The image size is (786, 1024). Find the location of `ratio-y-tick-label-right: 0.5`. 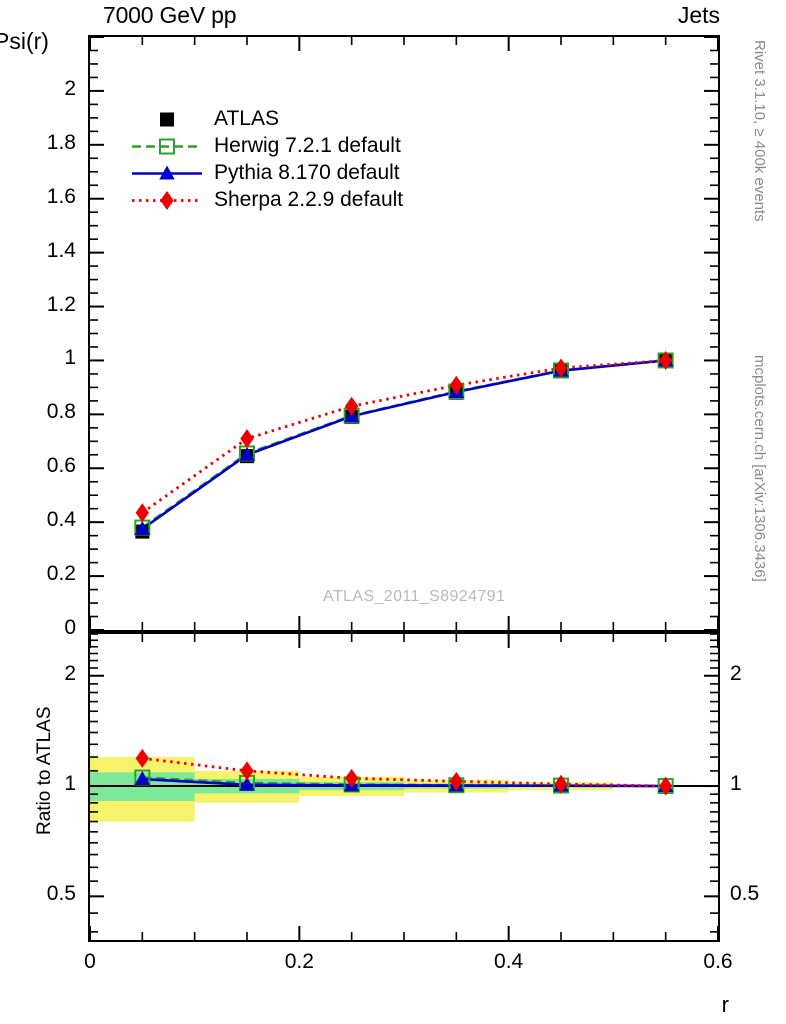

ratio-y-tick-label-right: 0.5 is located at coordinates (745, 894).